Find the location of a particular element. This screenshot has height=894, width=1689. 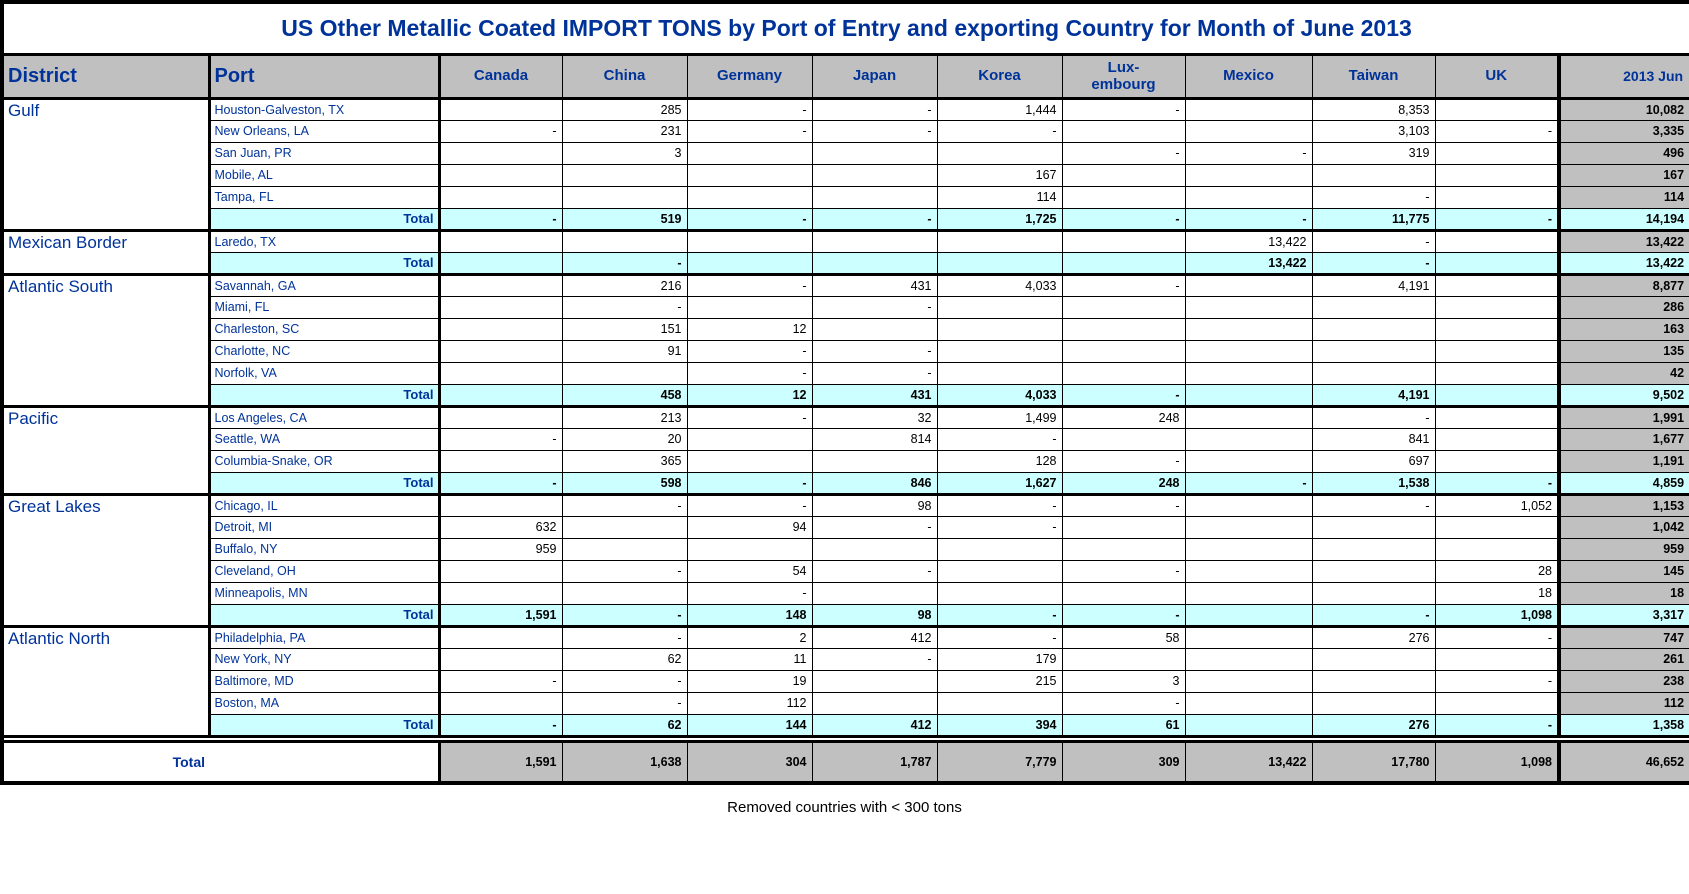

row-total-cell: 4,859 is located at coordinates (1622, 483).